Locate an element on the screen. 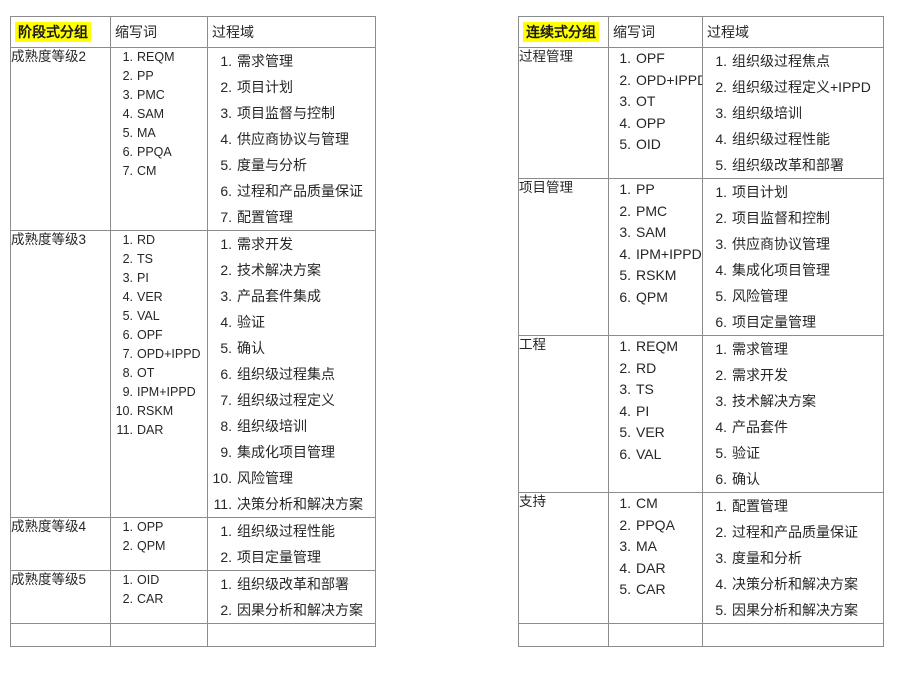 Image resolution: width=906 pixels, height=673 pixels. continuous-group-header-highlight: 连续式分组 is located at coordinates (561, 32).